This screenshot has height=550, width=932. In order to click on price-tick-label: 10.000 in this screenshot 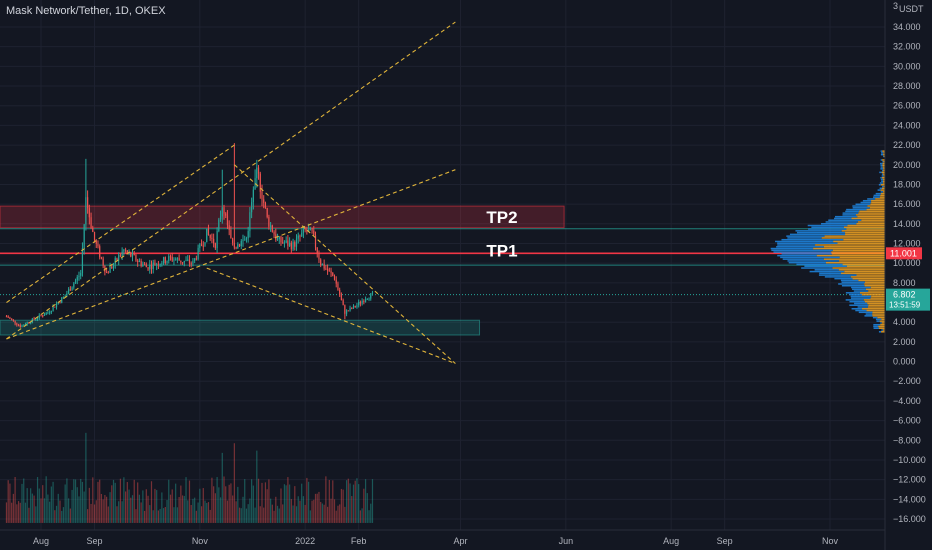, I will do `click(907, 263)`.